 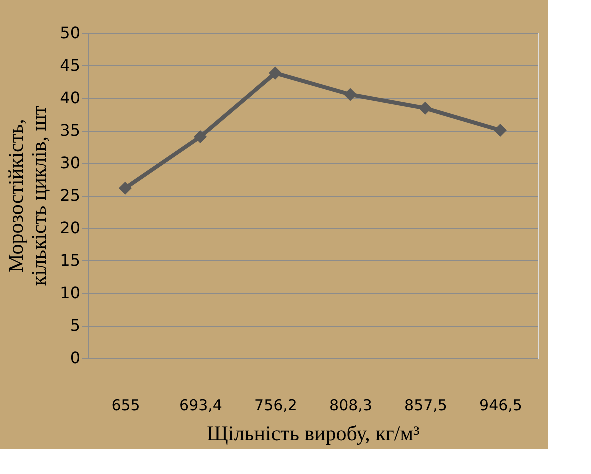 What do you see at coordinates (501, 405) in the screenshot?
I see `x-tick-label: 946,5` at bounding box center [501, 405].